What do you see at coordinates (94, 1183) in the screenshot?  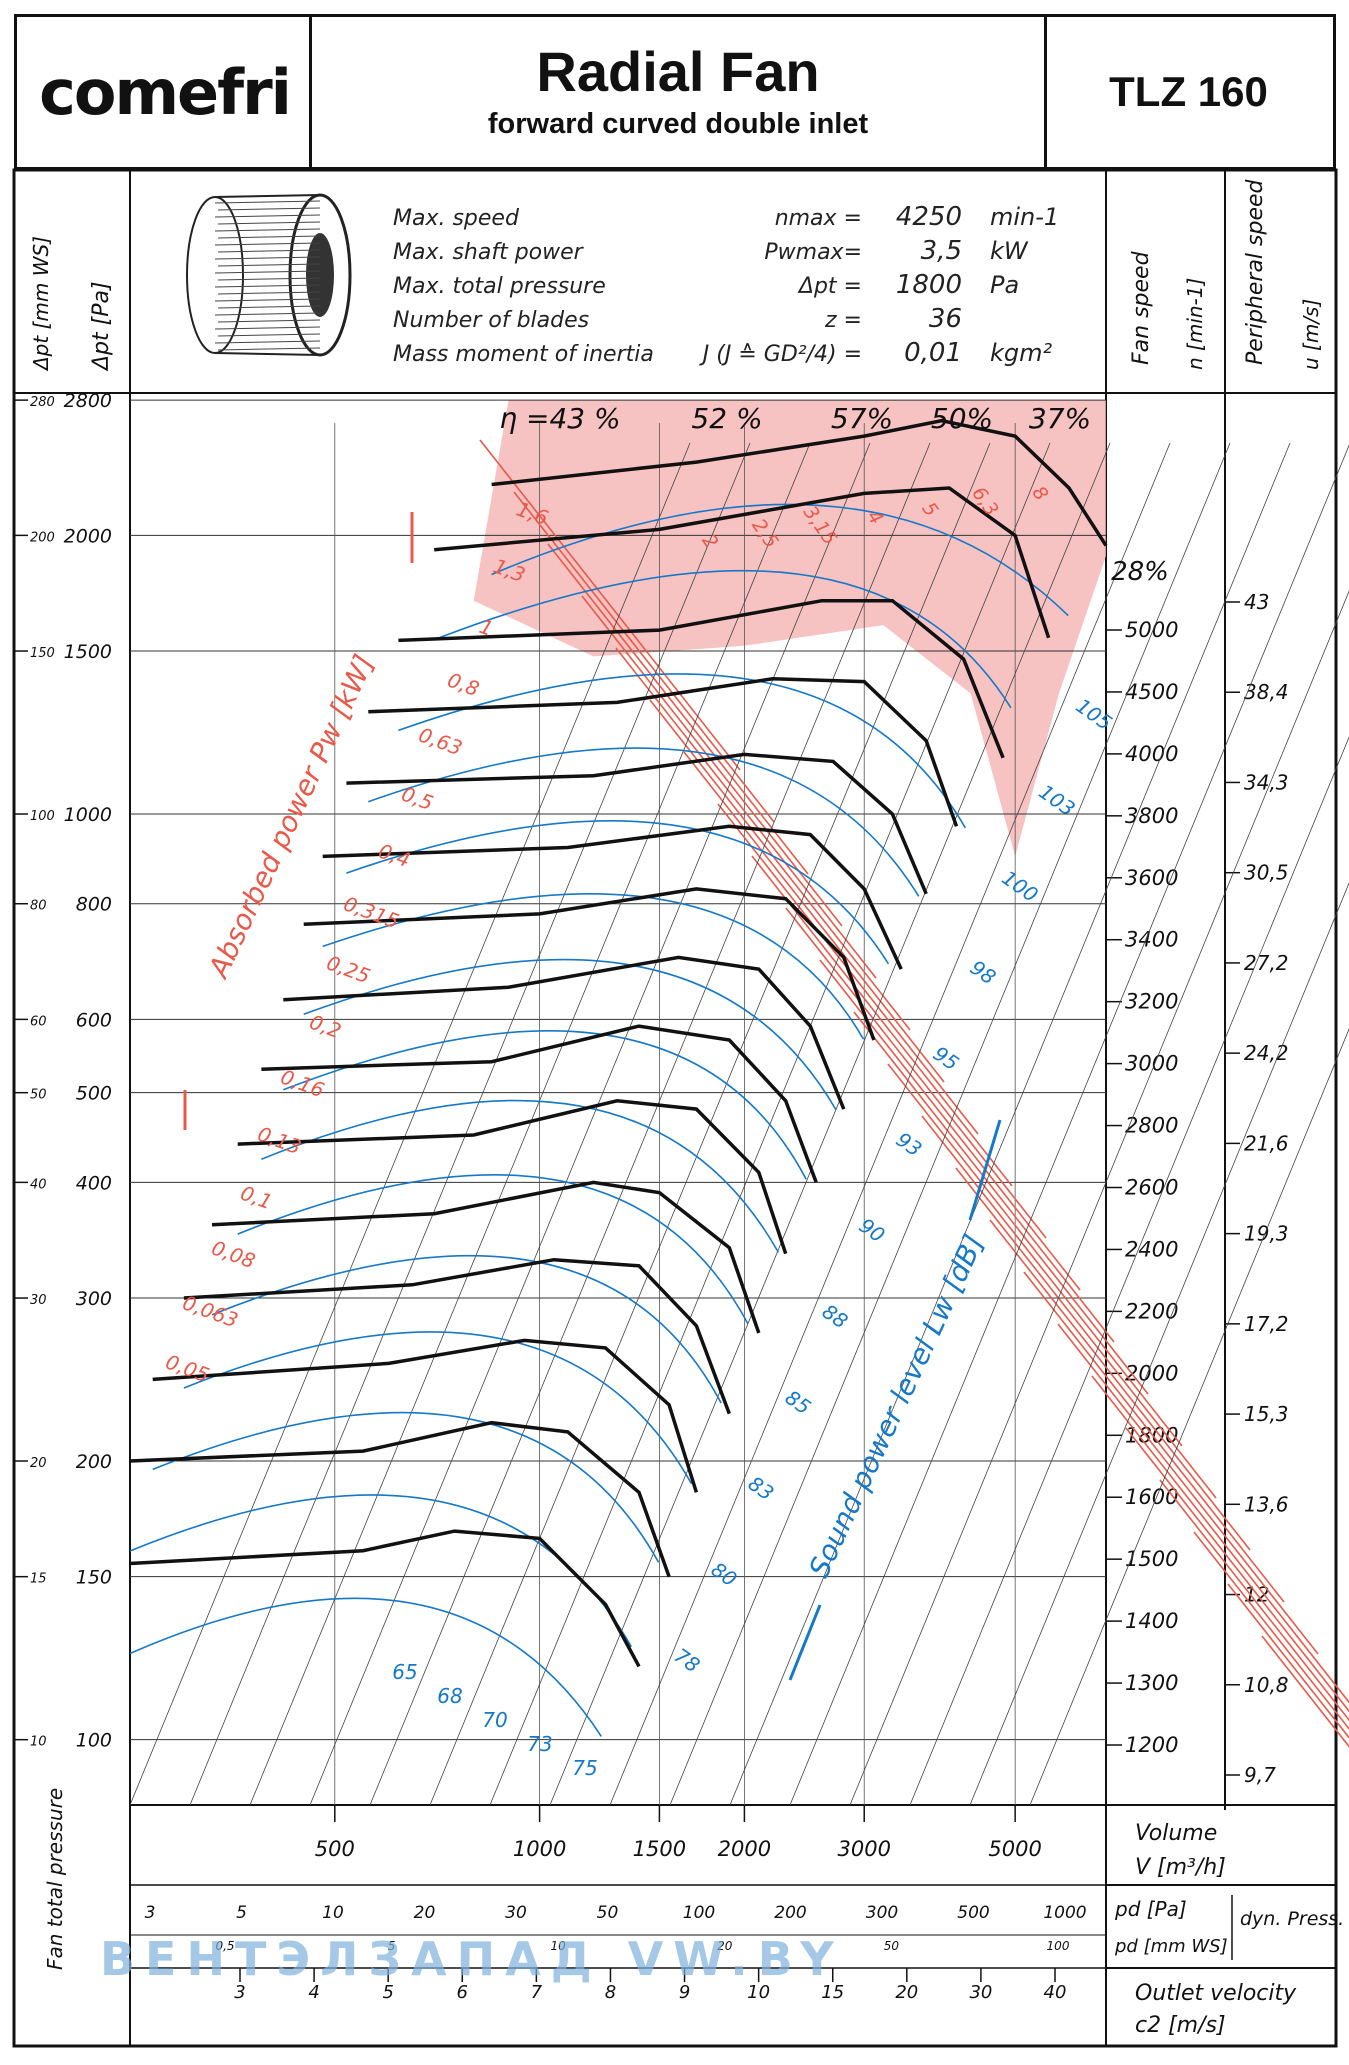 I see `pressure-tick-pa: 400` at bounding box center [94, 1183].